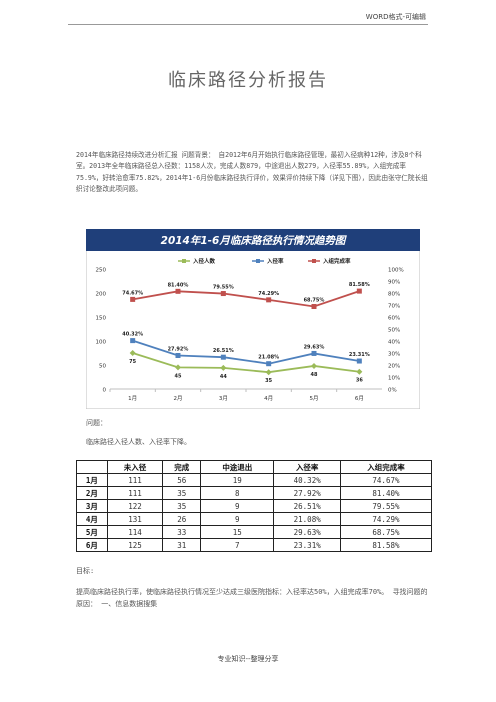  Describe the element at coordinates (386, 506) in the screenshot. I see `table-cell: 79.55%` at that location.